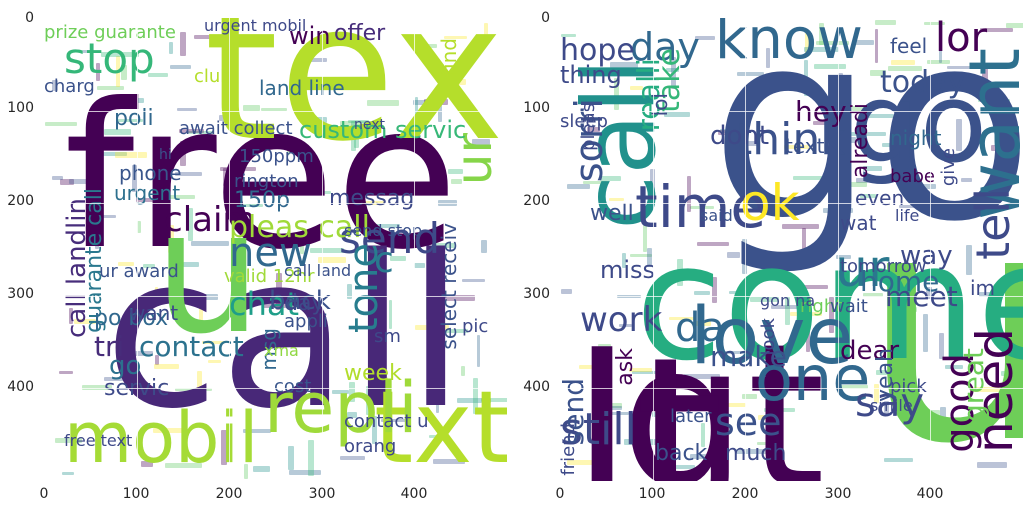 This screenshot has height=510, width=1028. I want to click on word-sm: sm, so click(387, 336).